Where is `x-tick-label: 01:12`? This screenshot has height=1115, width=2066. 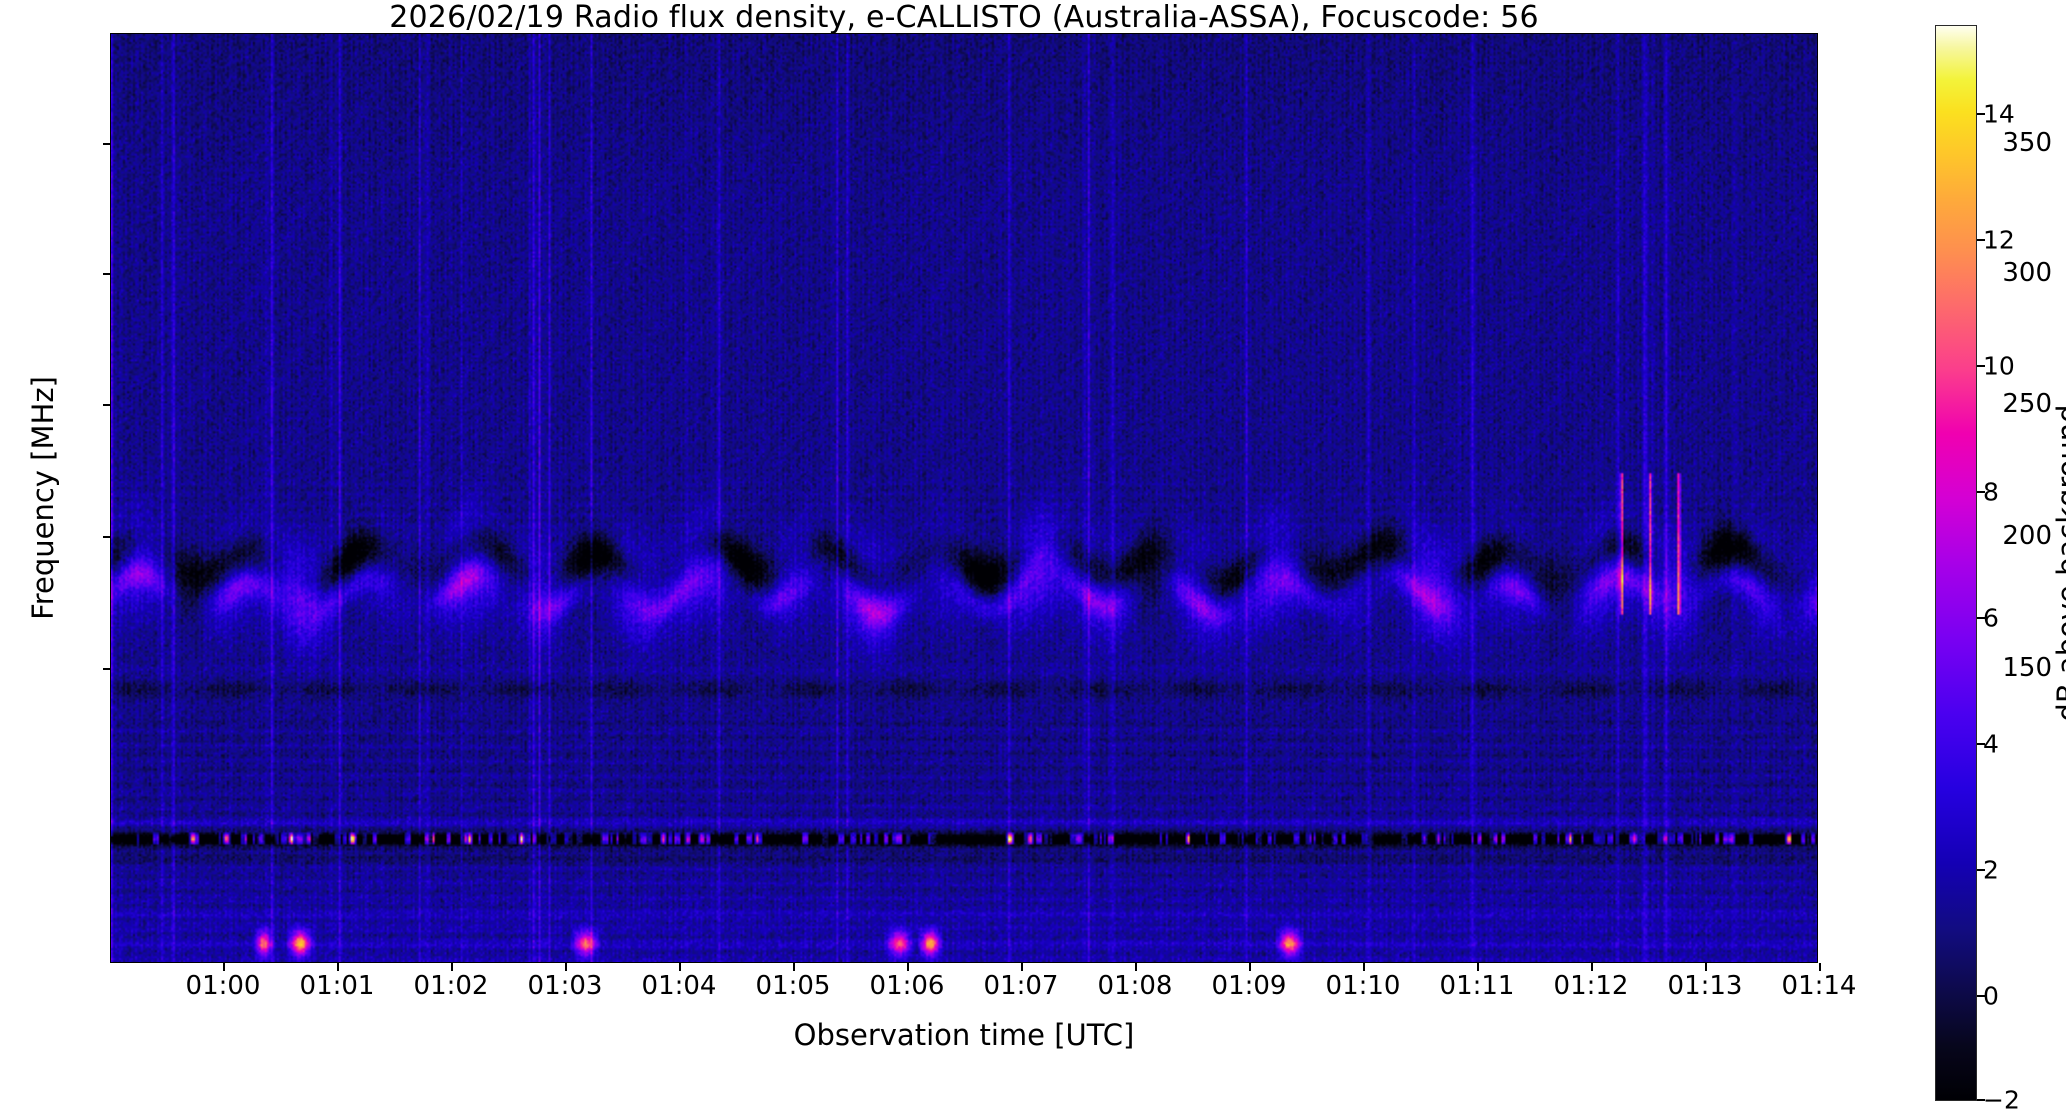
x-tick-label: 01:12 is located at coordinates (1591, 986).